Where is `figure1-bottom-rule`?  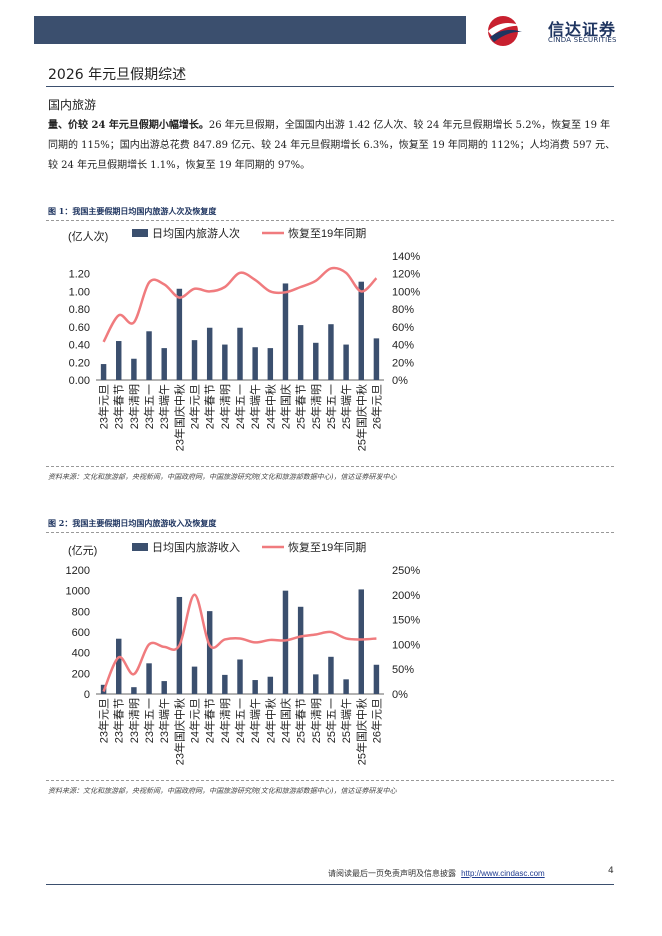 figure1-bottom-rule is located at coordinates (330, 466).